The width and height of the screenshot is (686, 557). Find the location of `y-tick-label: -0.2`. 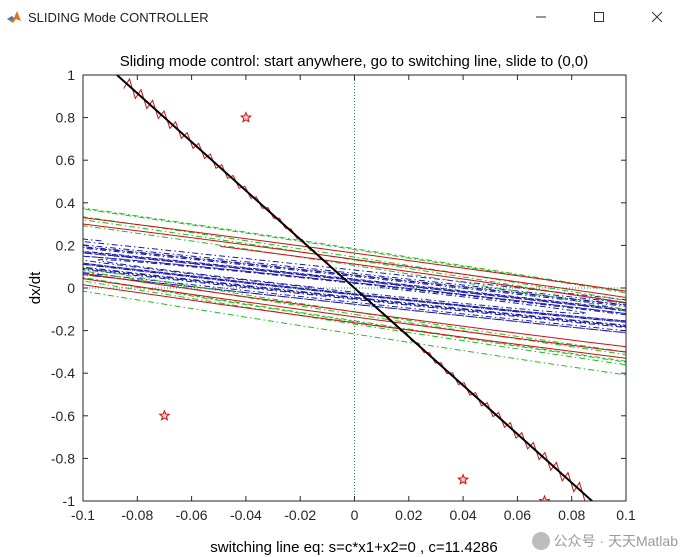

y-tick-label: -0.2 is located at coordinates (63, 331).